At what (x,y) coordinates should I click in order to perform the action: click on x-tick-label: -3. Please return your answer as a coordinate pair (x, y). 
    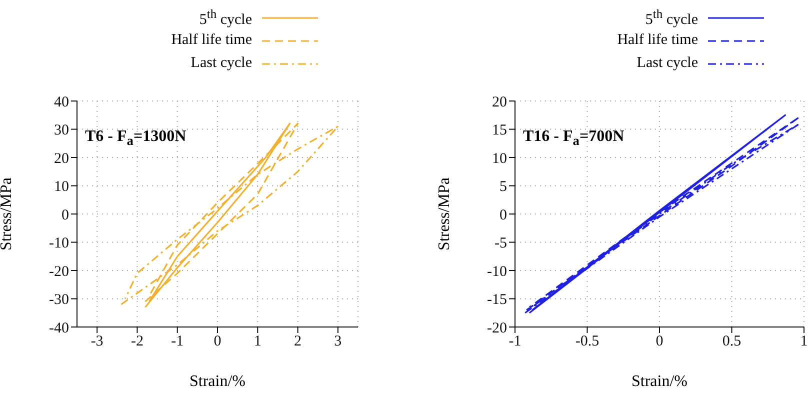
    Looking at the image, I should click on (97, 342).